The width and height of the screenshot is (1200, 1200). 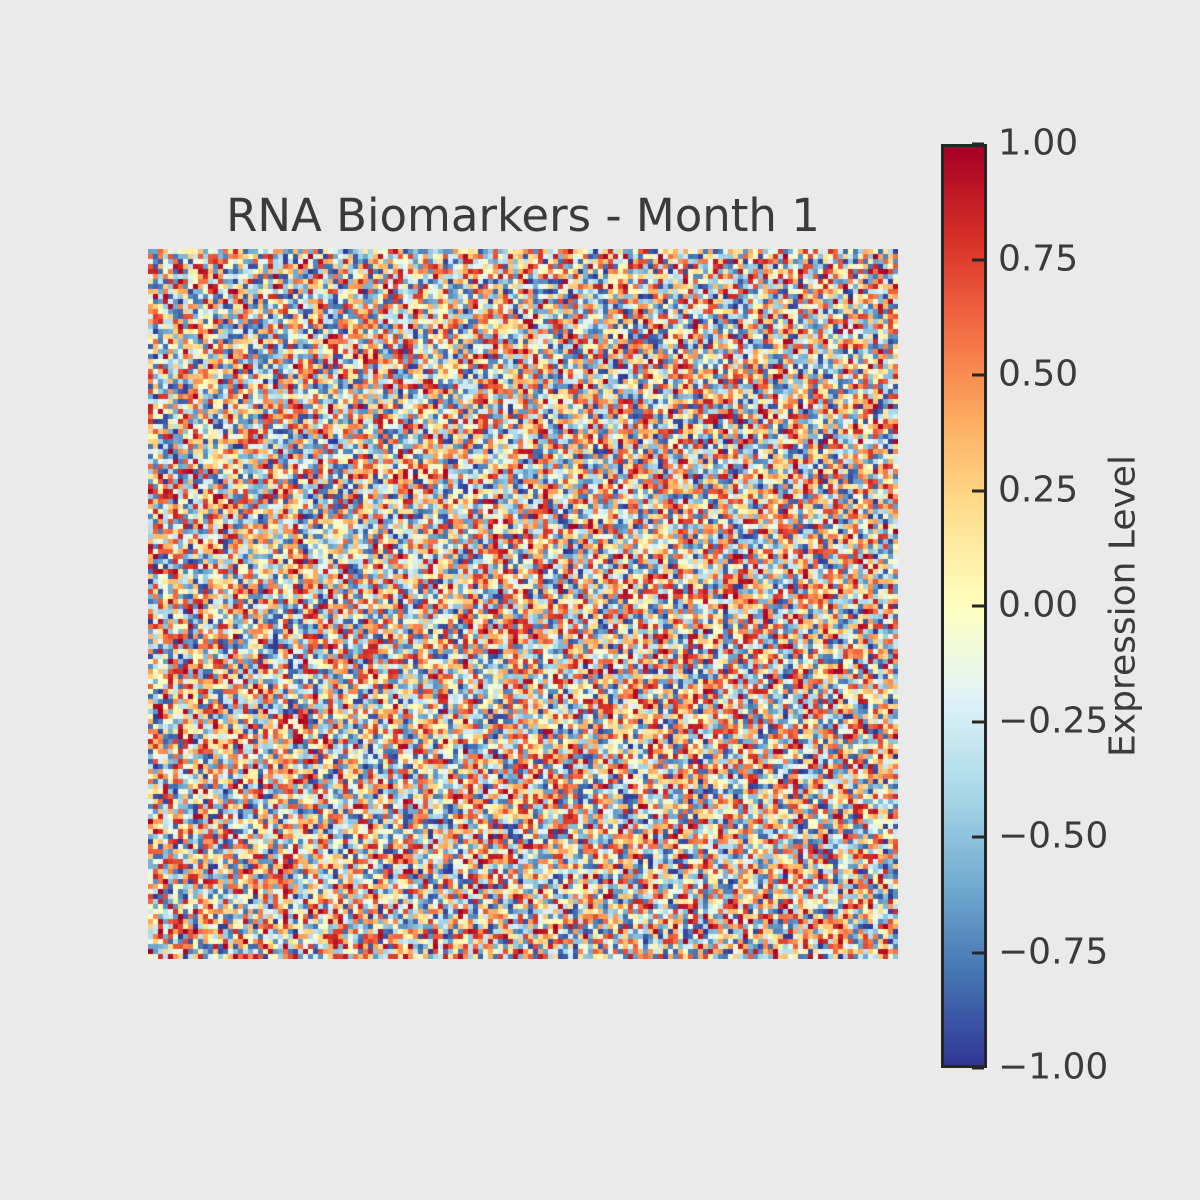 What do you see at coordinates (1038, 143) in the screenshot?
I see `colorbar-tick-label: 1.00` at bounding box center [1038, 143].